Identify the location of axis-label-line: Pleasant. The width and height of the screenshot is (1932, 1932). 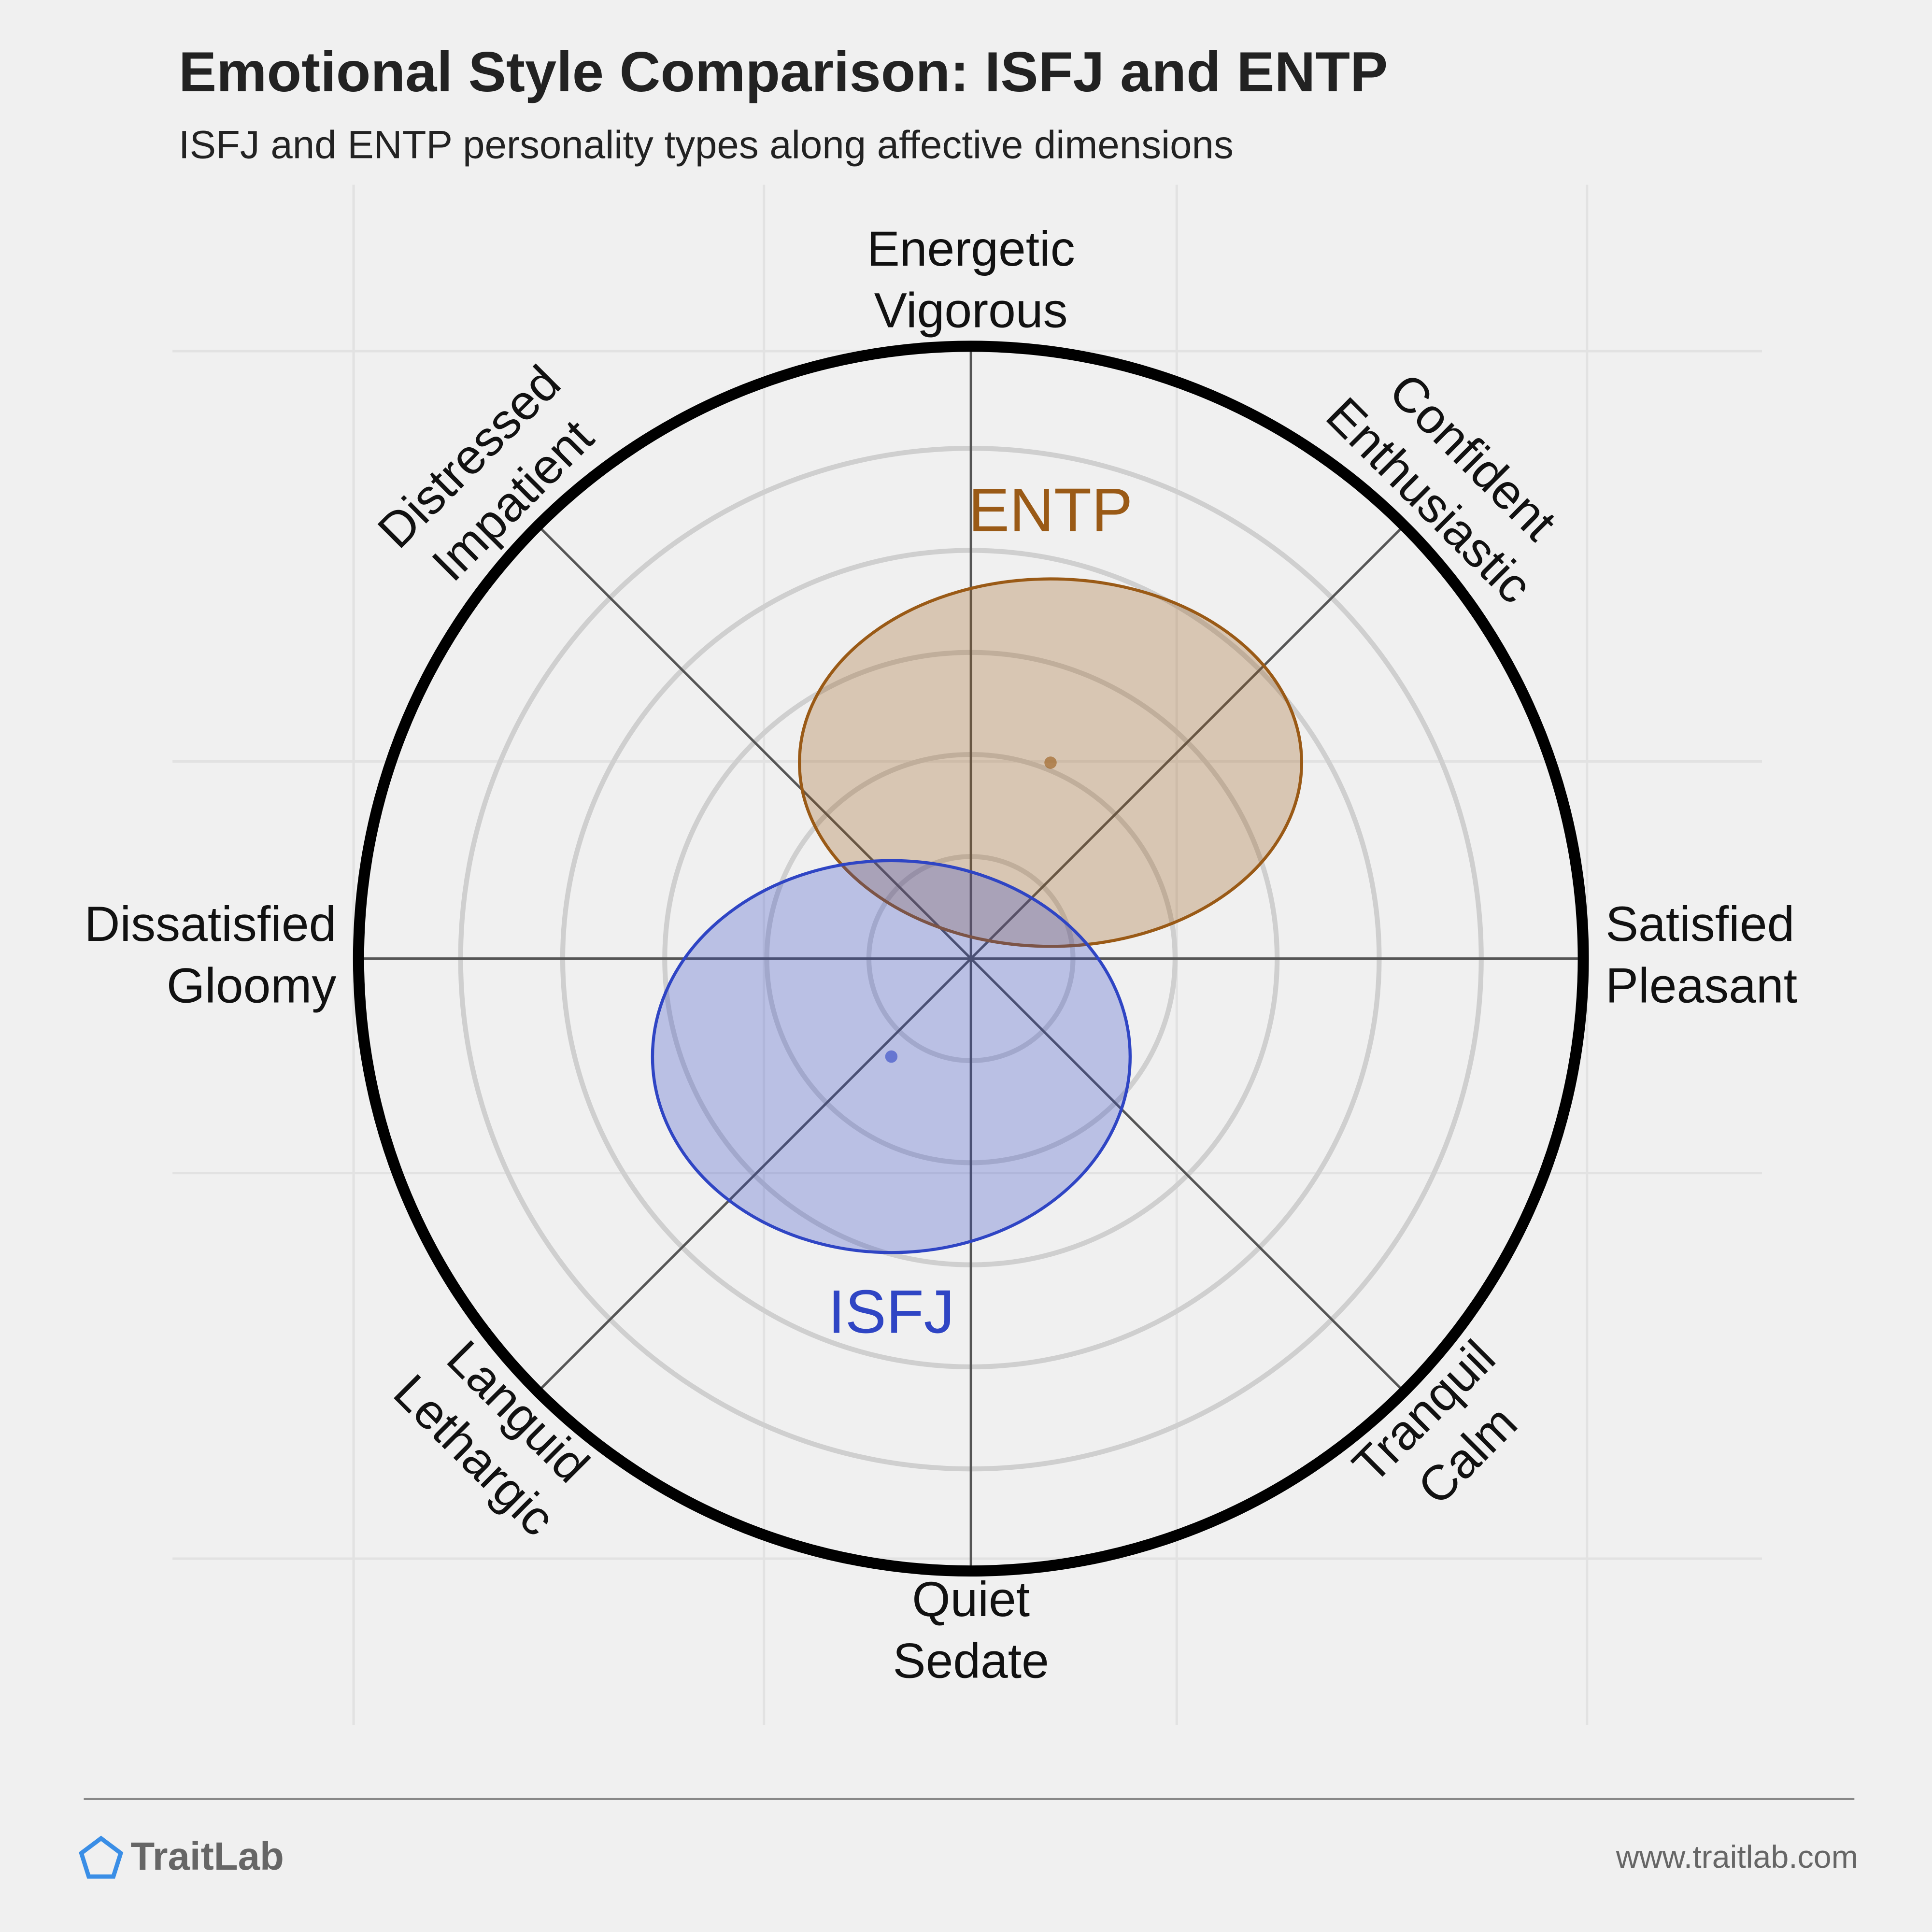
(1701, 985).